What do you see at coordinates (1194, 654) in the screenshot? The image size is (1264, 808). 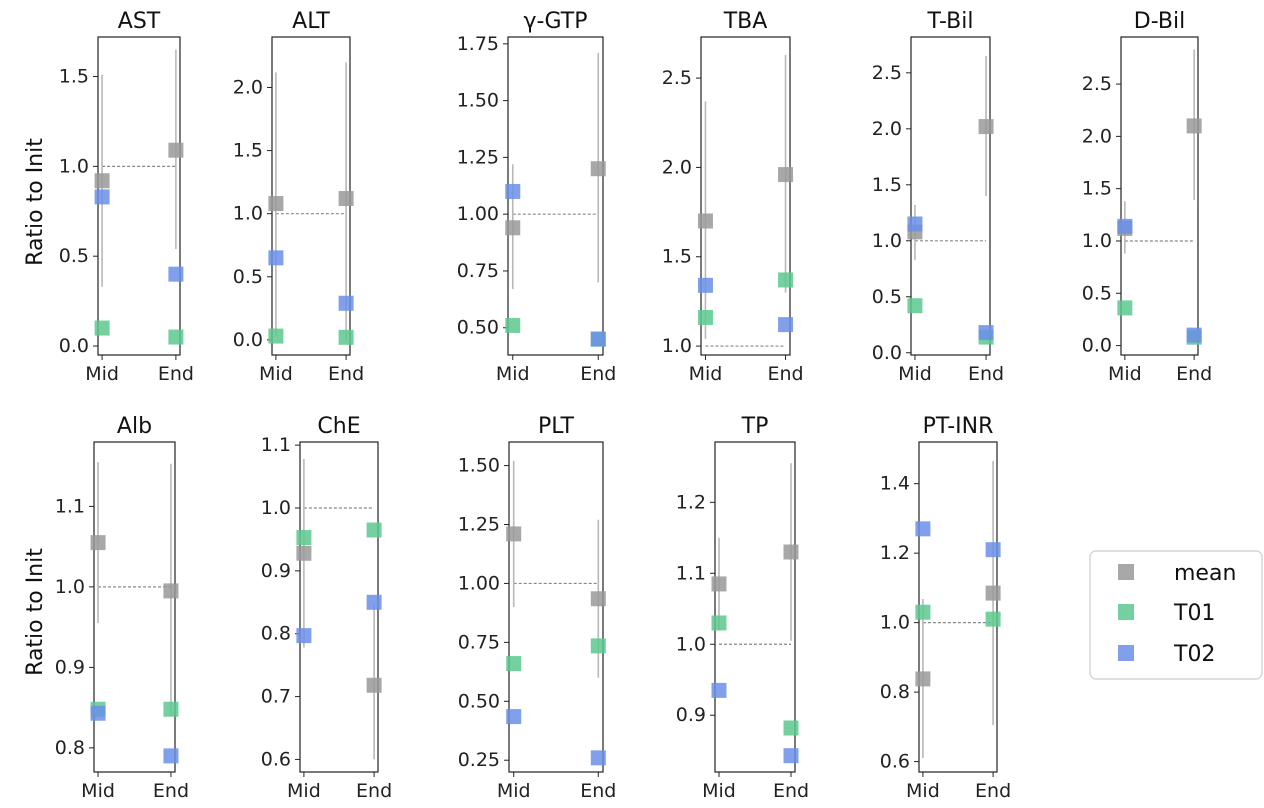 I see `legend-label-t02: T02` at bounding box center [1194, 654].